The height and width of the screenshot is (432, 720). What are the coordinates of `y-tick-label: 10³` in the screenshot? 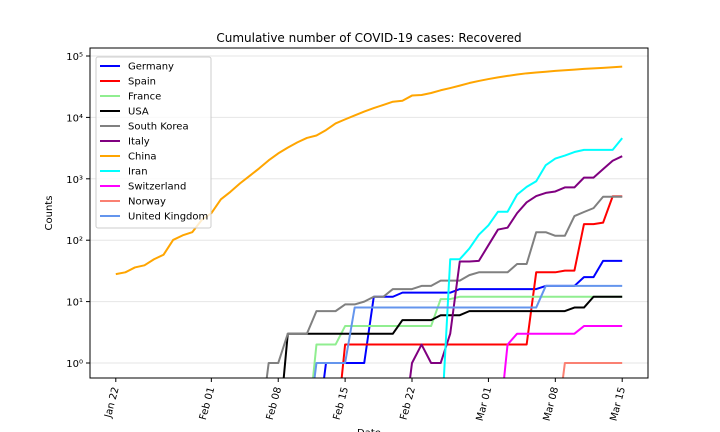 It's located at (74, 180).